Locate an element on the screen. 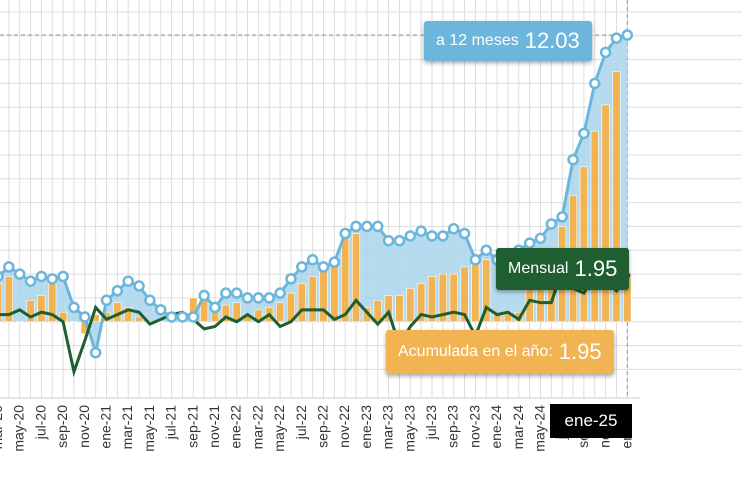  x-tick-label-nov-22: nov-22 is located at coordinates (344, 426).